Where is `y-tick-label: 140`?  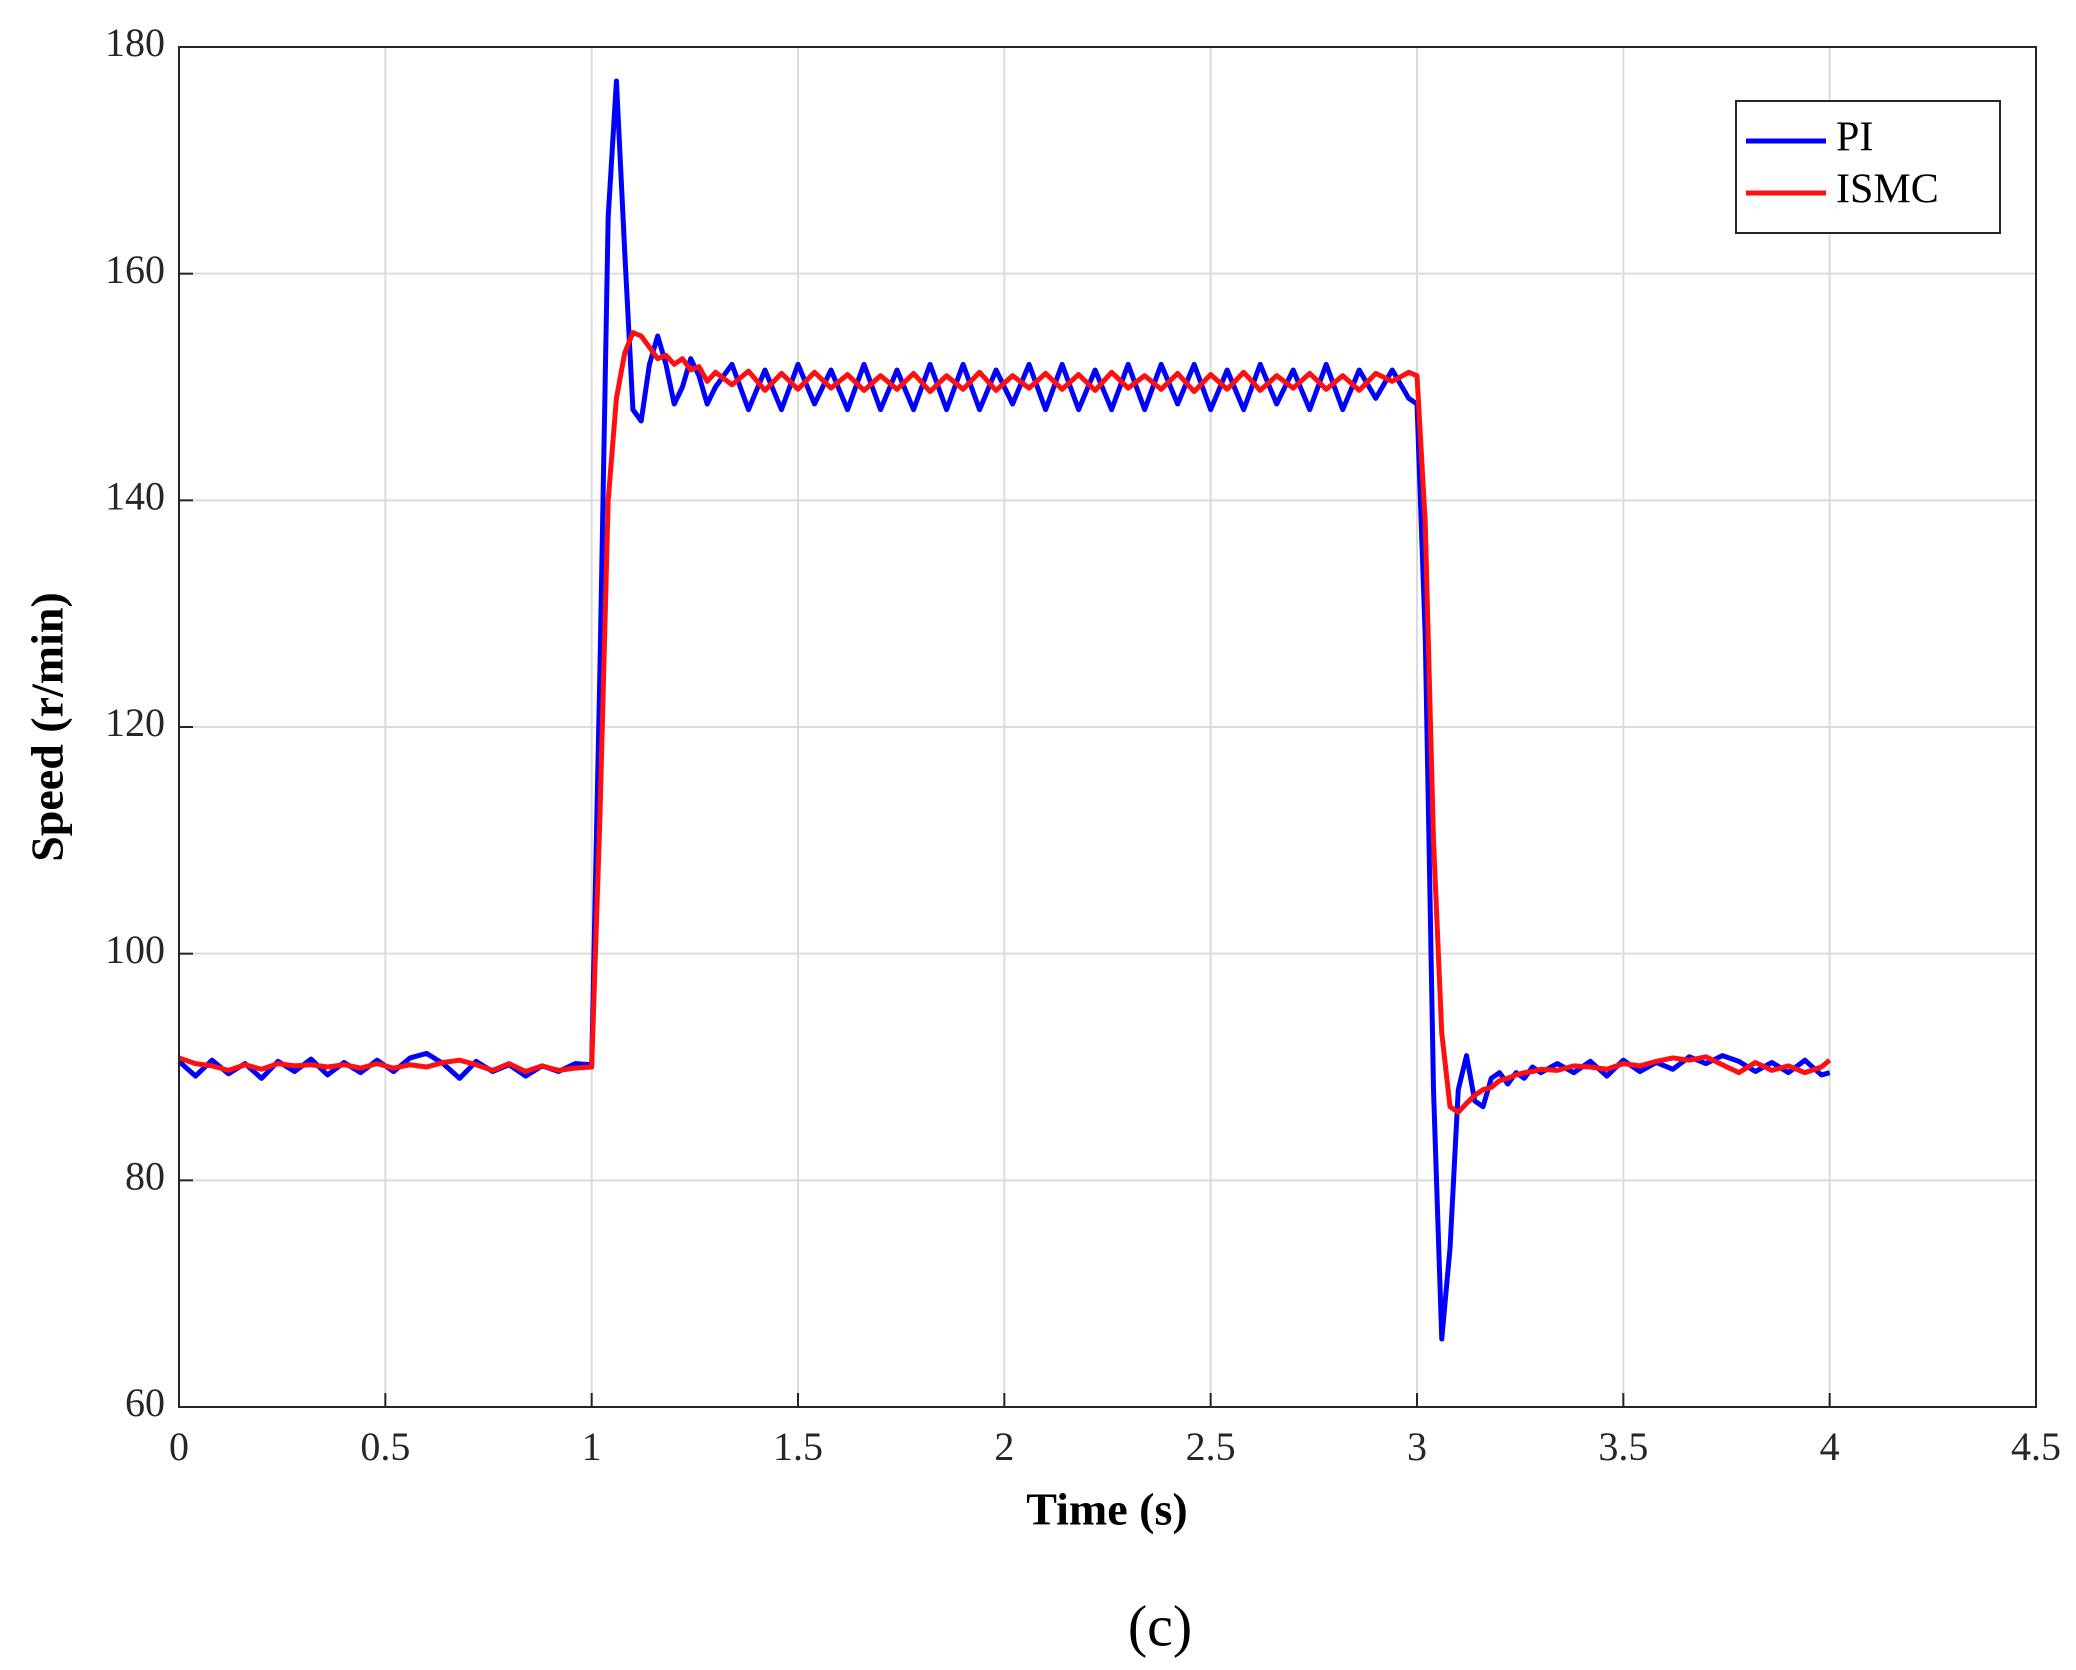
y-tick-label: 140 is located at coordinates (135, 496).